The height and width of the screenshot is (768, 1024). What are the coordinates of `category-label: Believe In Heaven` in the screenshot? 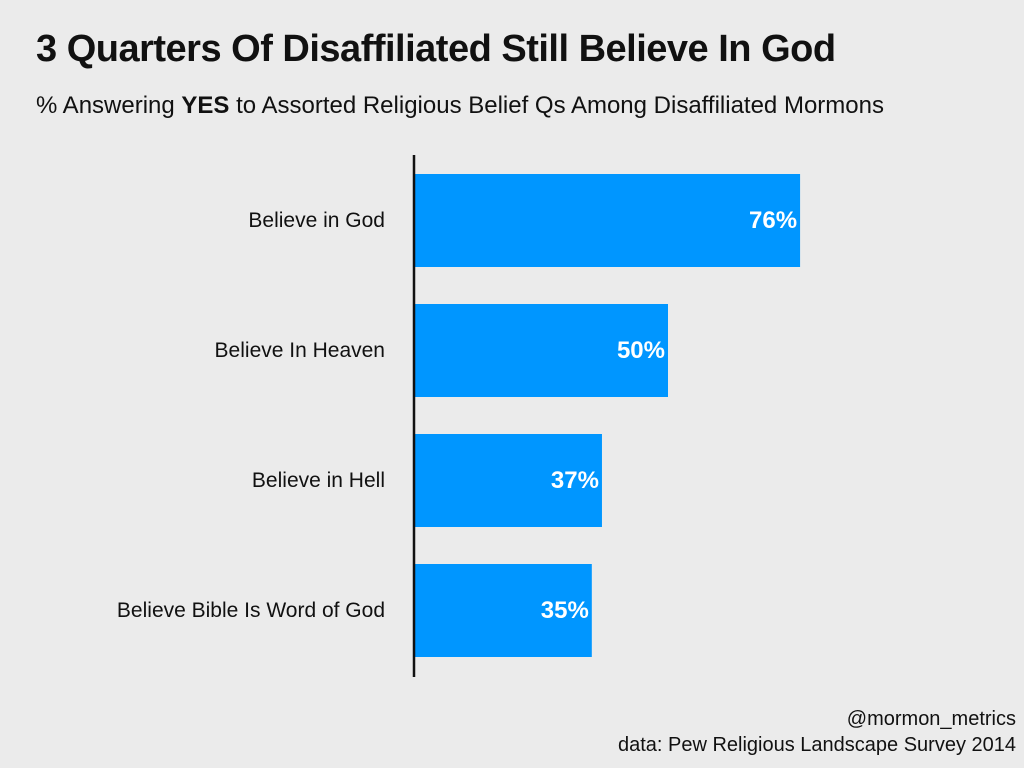 It's located at (300, 350).